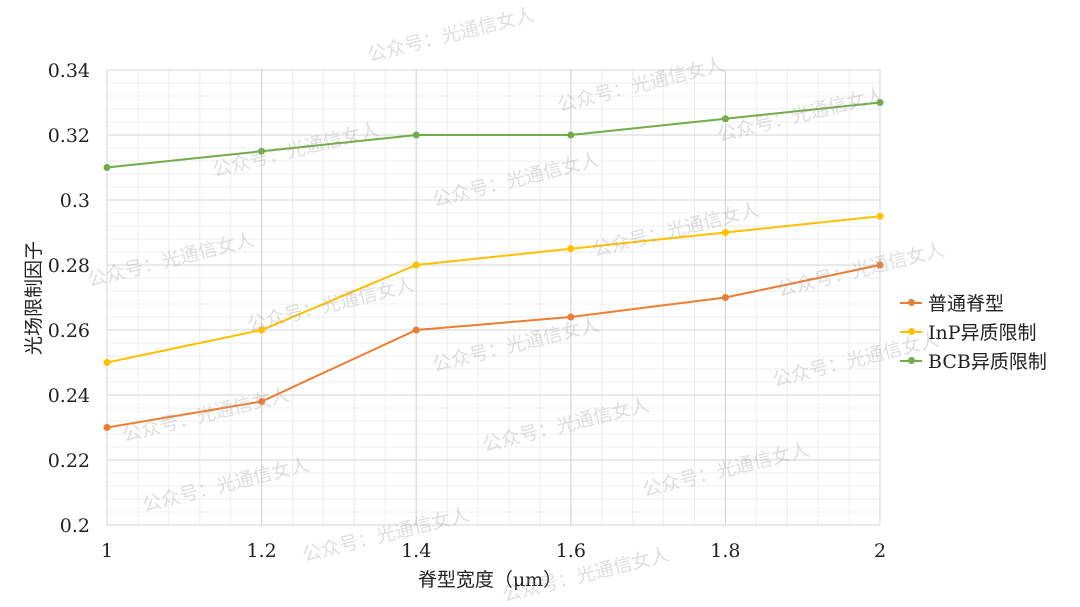 This screenshot has height=607, width=1080. Describe the element at coordinates (75, 526) in the screenshot. I see `y-tick-label: 0.2` at that location.